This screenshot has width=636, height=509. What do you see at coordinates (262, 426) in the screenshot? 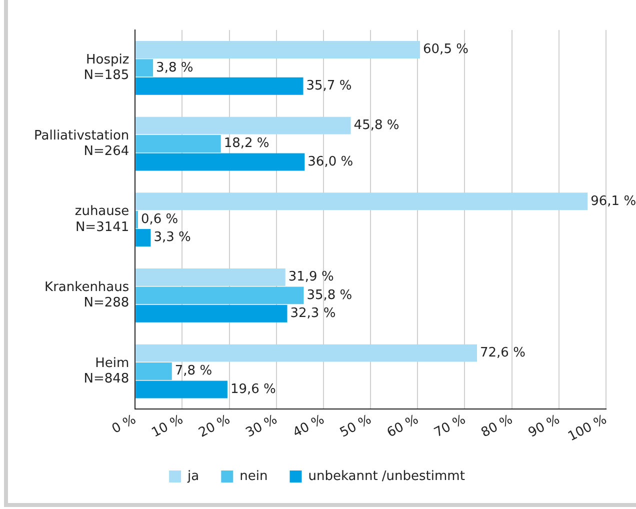
I see `x-tick-label: 30 %` at bounding box center [262, 426].